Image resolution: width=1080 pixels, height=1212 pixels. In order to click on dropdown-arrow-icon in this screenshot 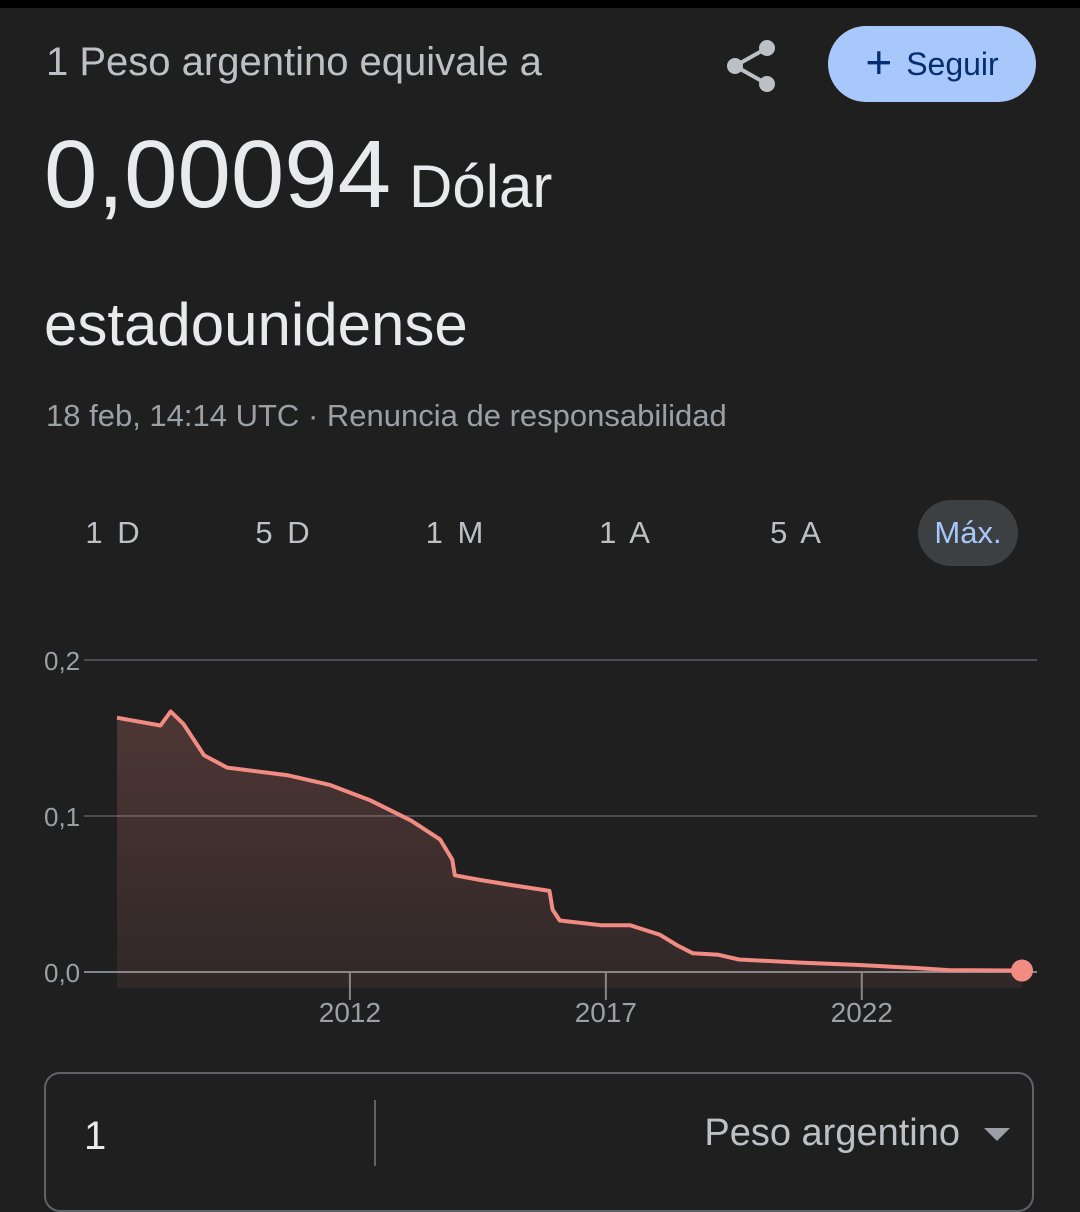, I will do `click(997, 1134)`.